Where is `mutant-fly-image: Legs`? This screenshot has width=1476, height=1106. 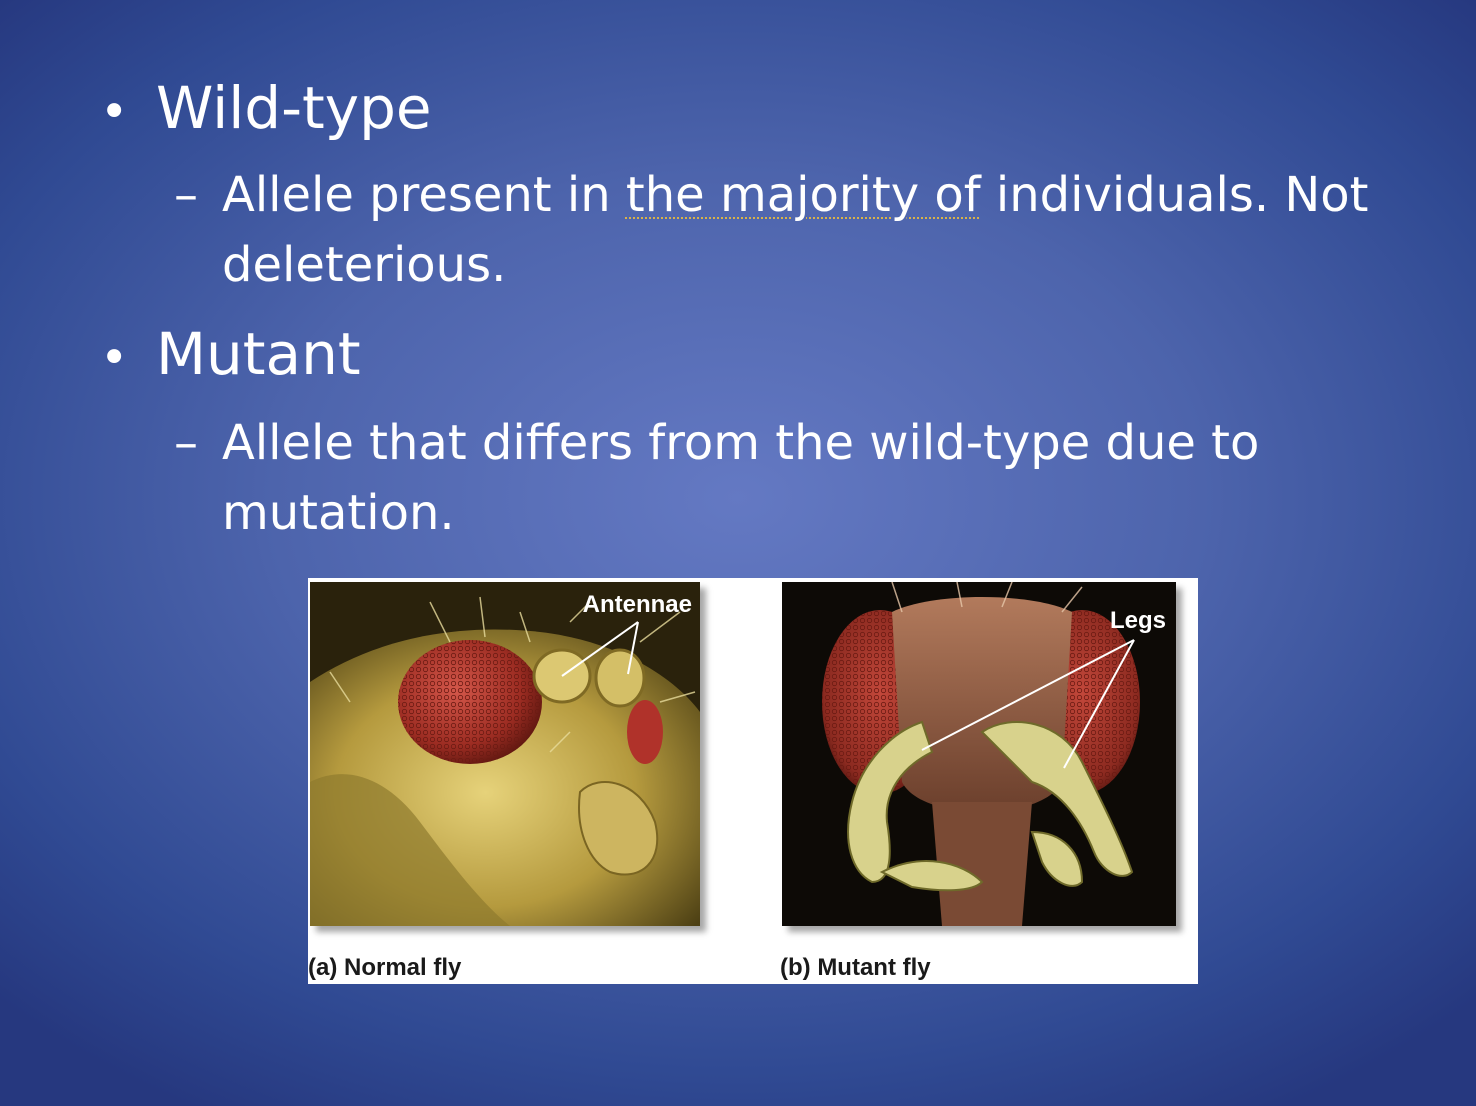
mutant-fly-image: Legs is located at coordinates (979, 754).